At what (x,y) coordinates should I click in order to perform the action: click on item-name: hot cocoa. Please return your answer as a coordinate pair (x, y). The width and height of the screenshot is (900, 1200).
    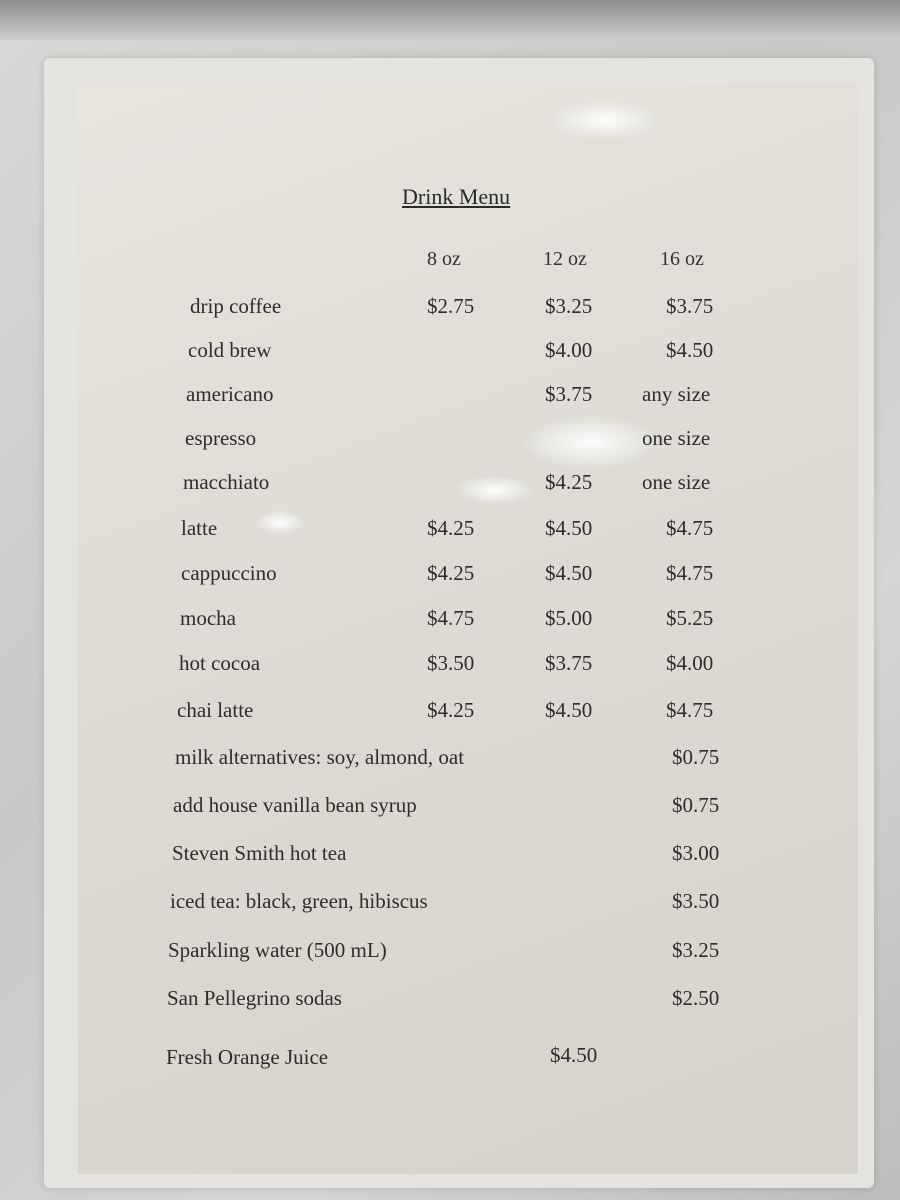
    Looking at the image, I should click on (220, 663).